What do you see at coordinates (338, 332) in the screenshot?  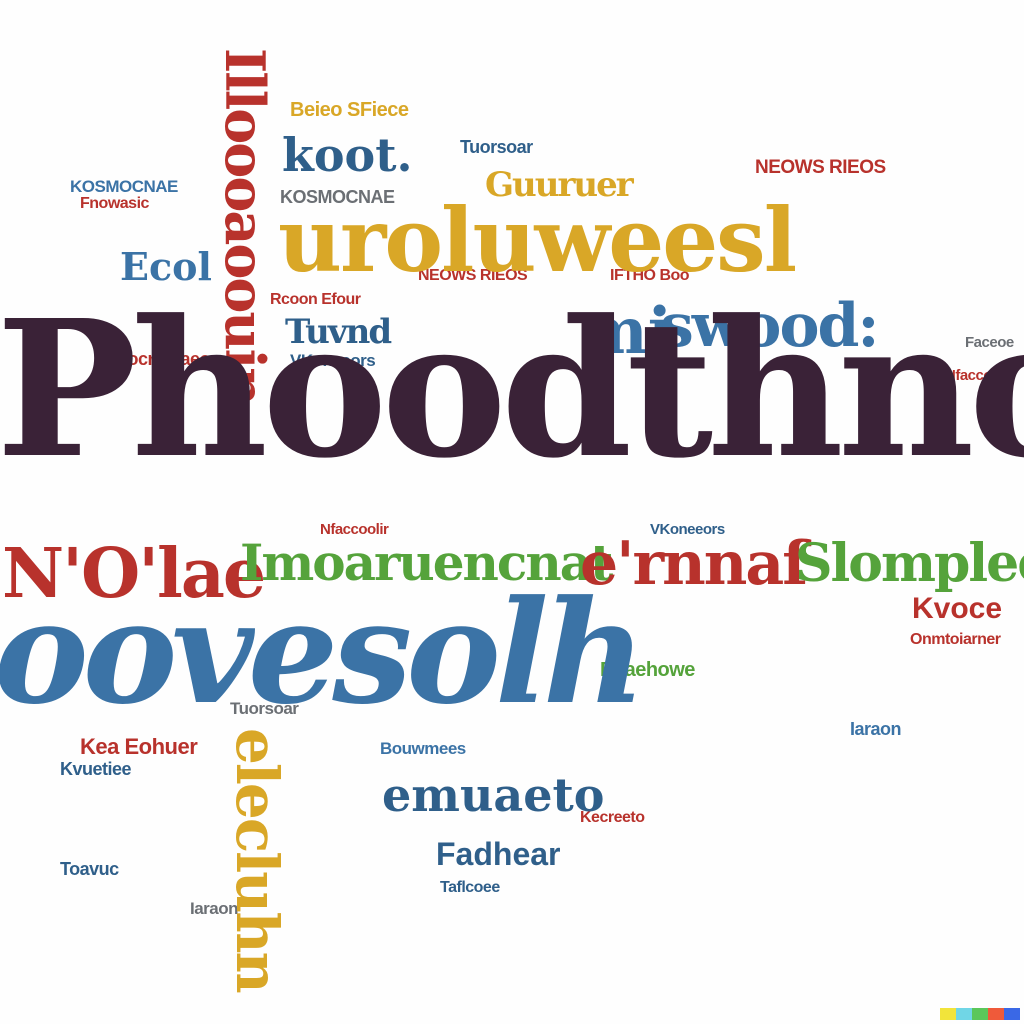 I see `cloud-word-tuvnd: Tuvnd` at bounding box center [338, 332].